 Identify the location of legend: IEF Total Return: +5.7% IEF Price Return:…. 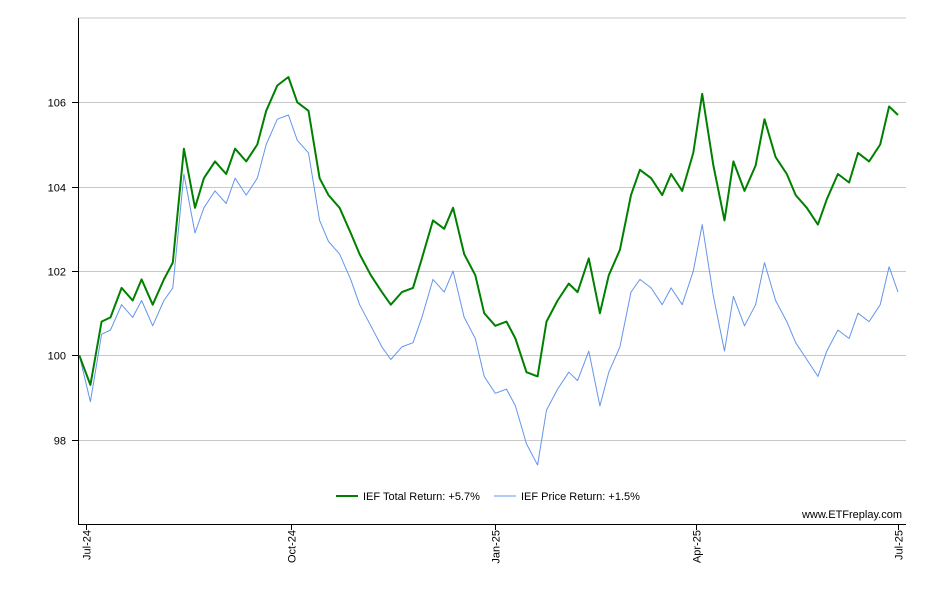
(488, 497).